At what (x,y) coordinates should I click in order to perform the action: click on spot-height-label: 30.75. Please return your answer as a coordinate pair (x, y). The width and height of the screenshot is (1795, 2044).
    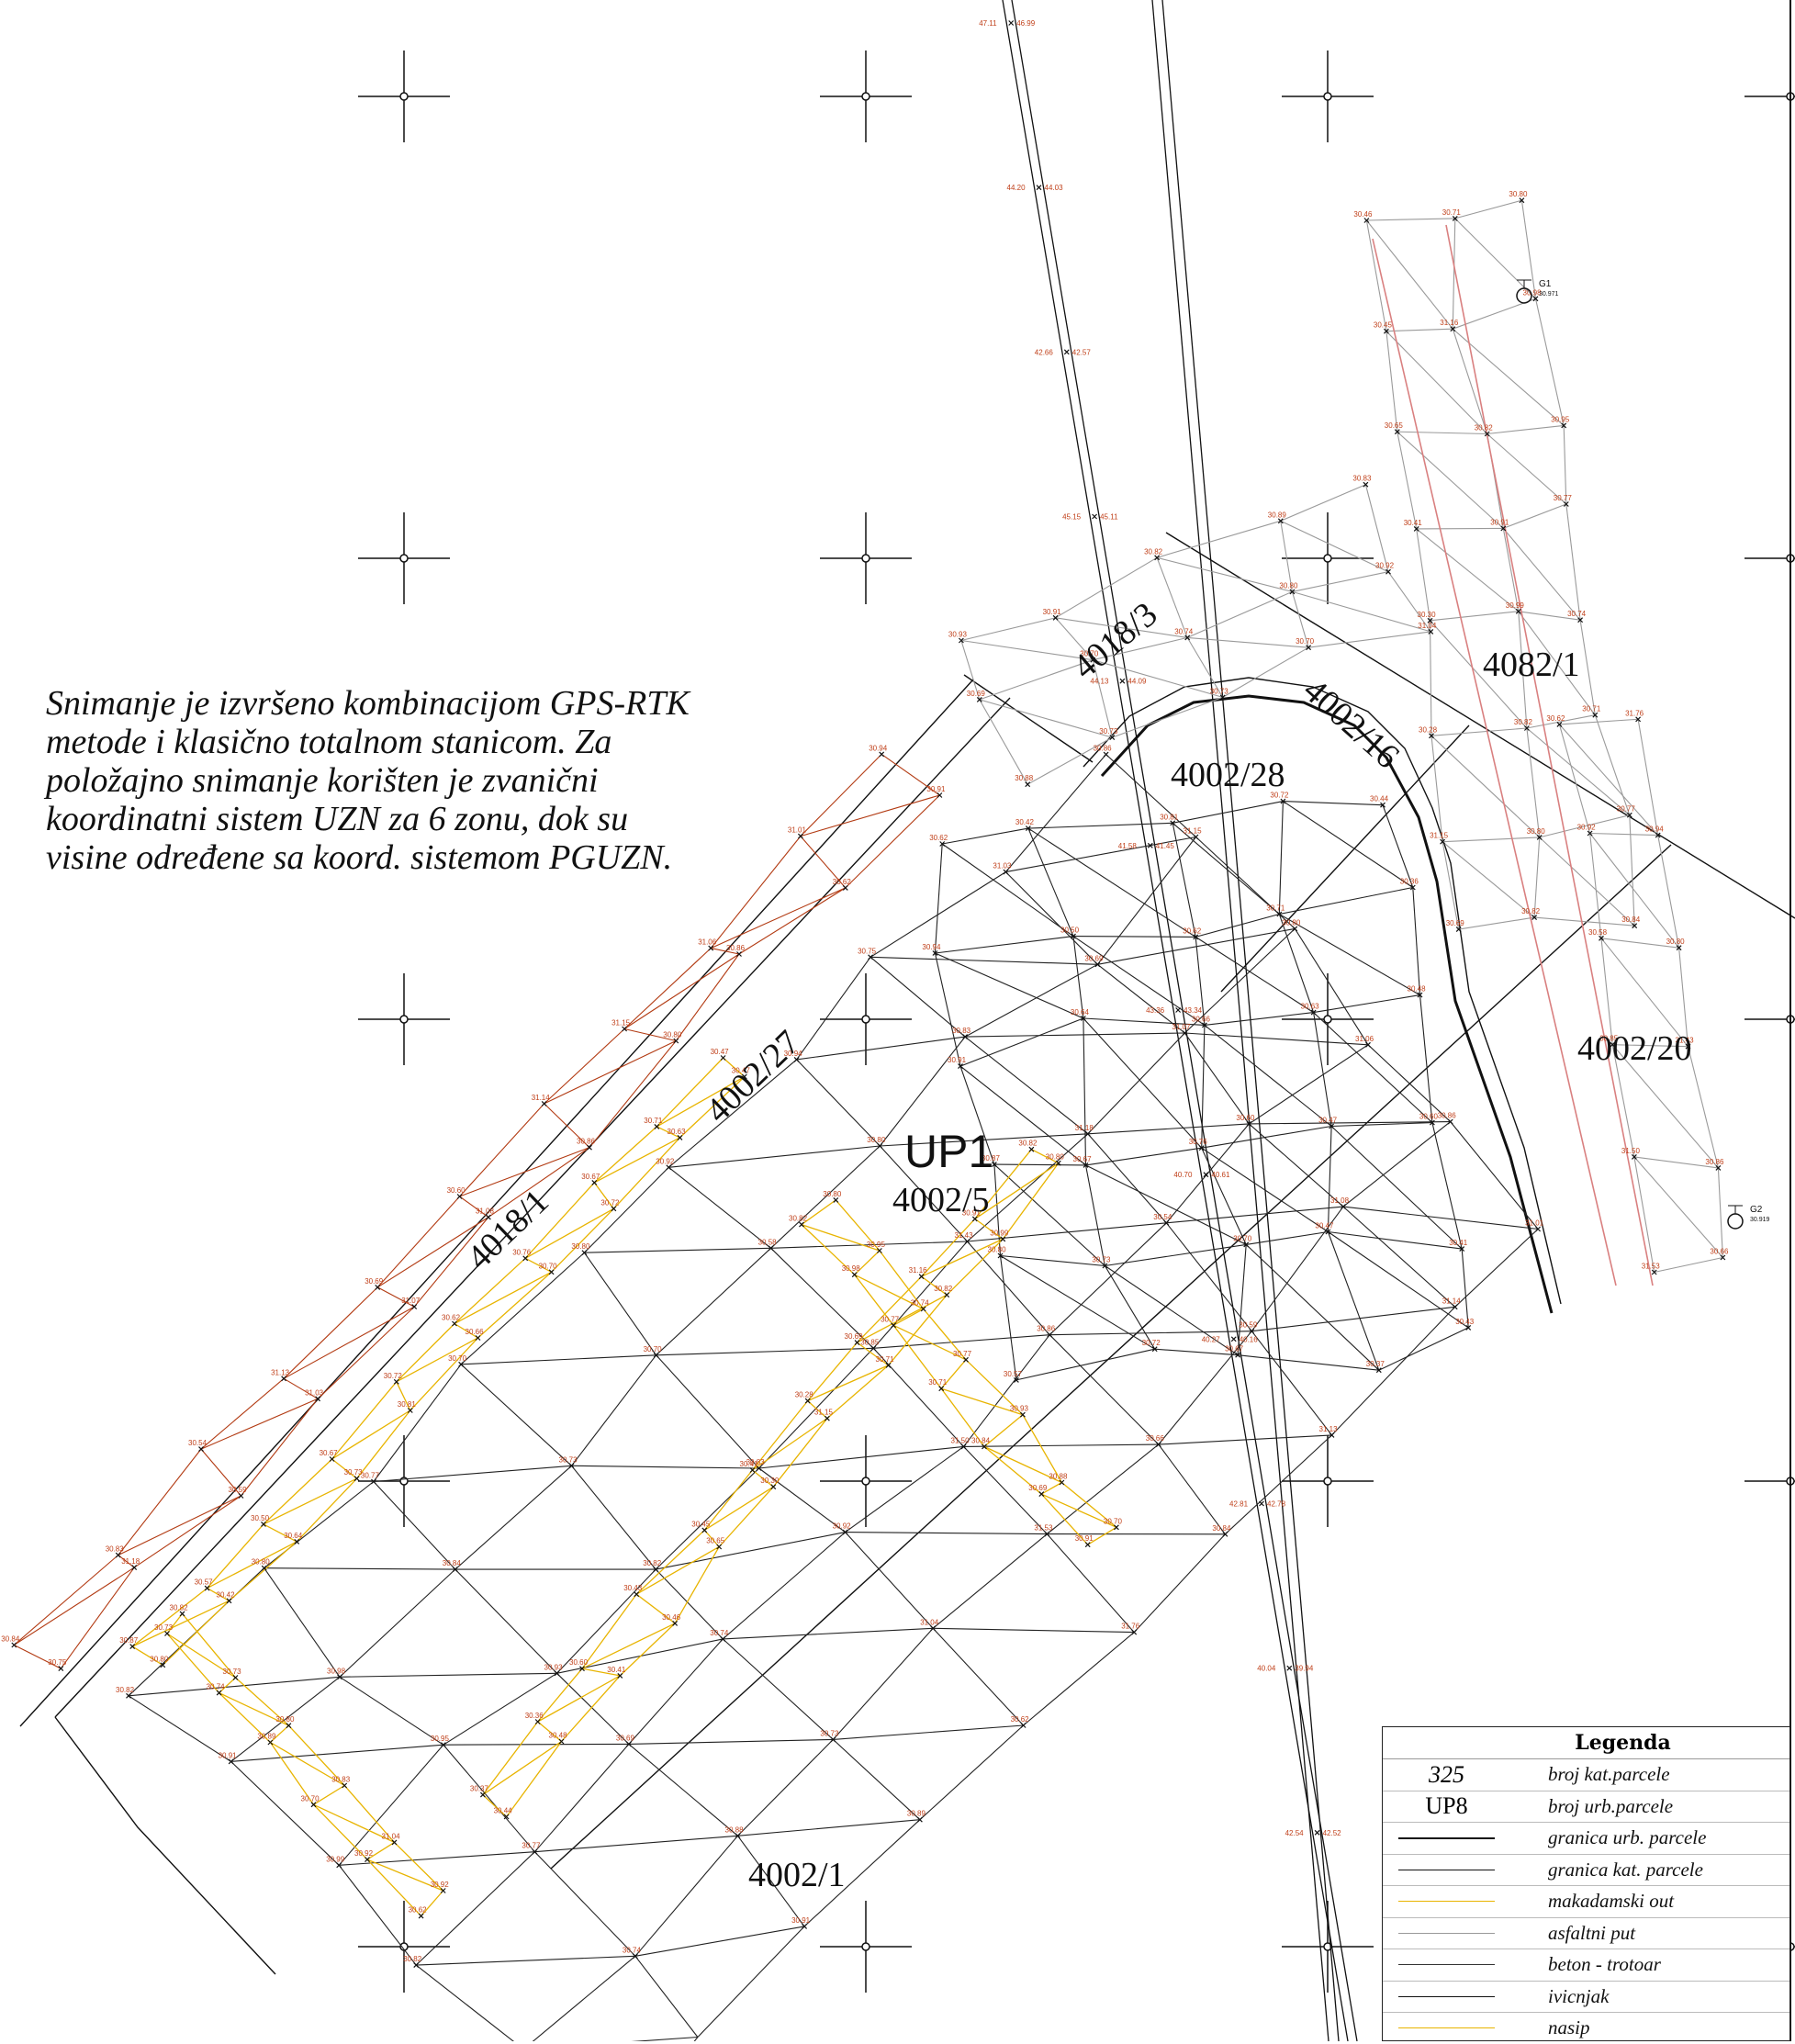
    Looking at the image, I should click on (867, 951).